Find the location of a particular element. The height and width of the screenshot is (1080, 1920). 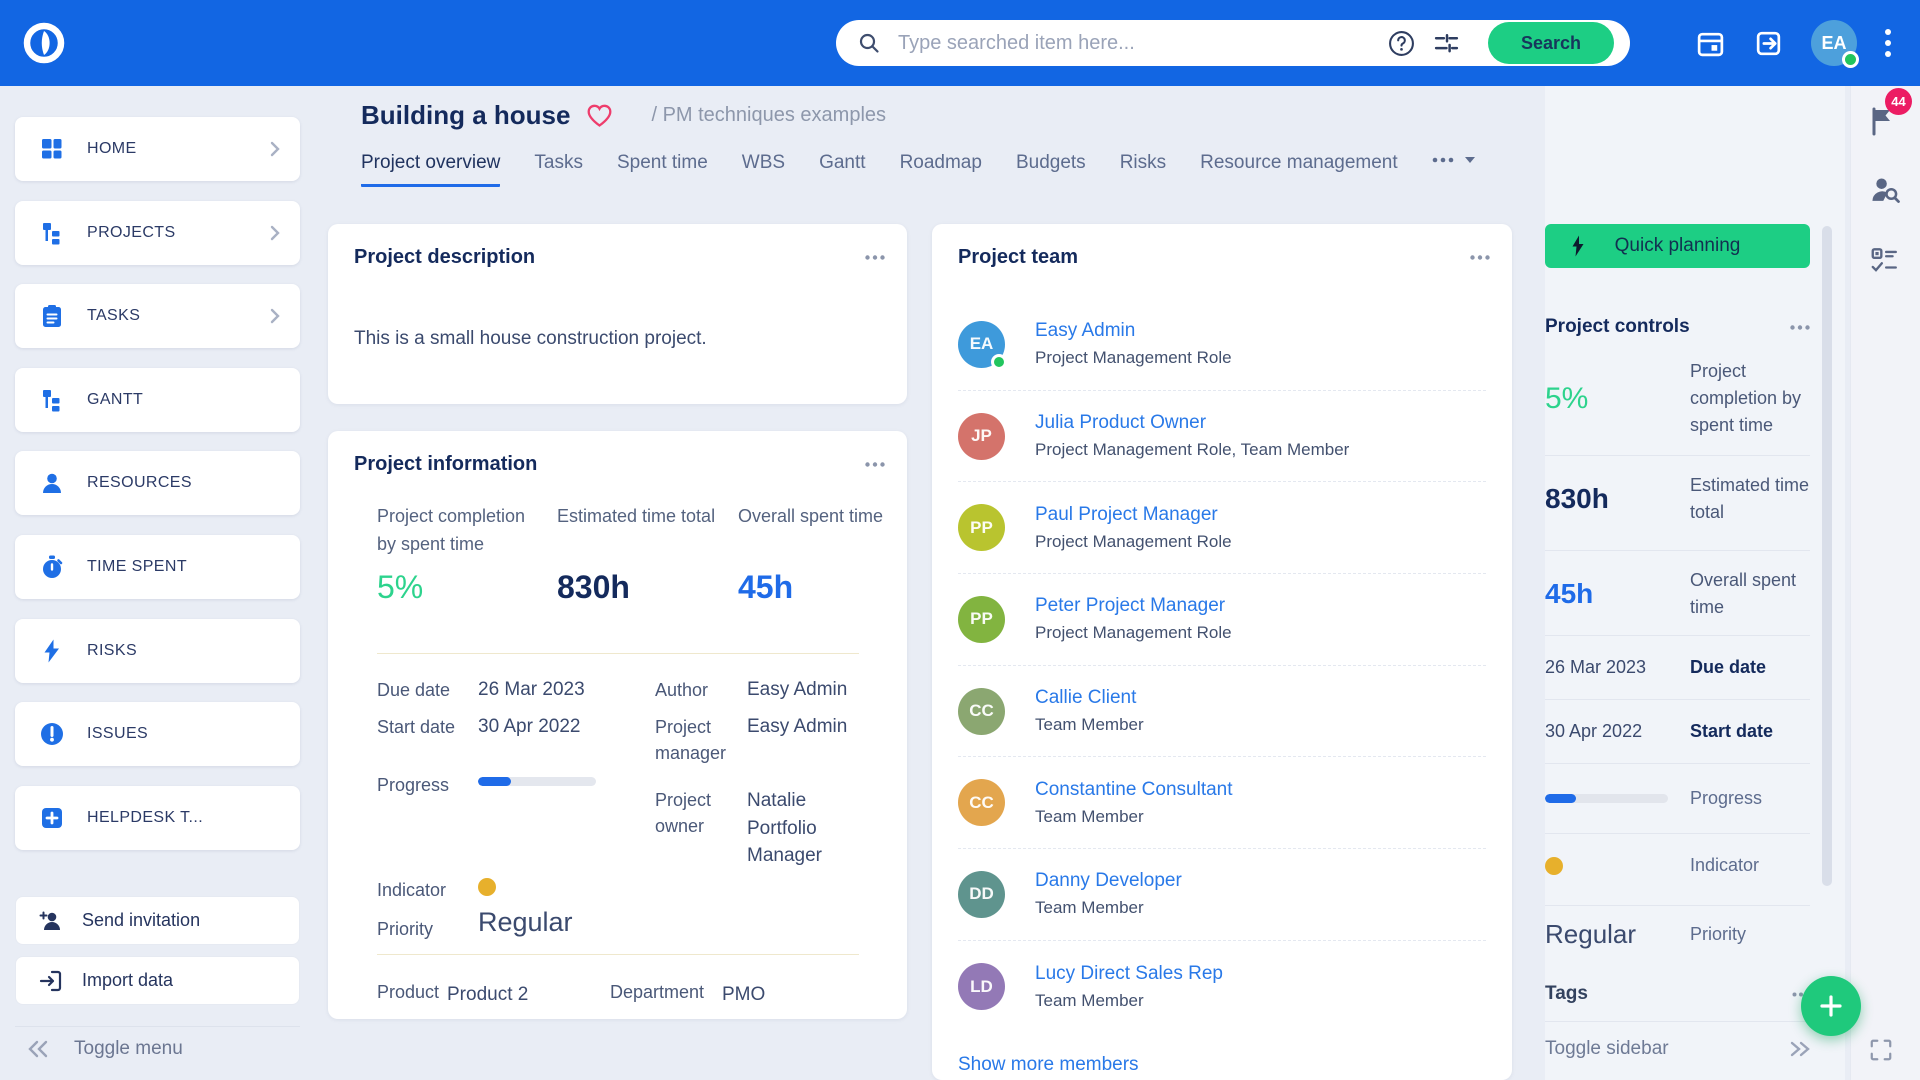

avatar: DD is located at coordinates (981, 894).